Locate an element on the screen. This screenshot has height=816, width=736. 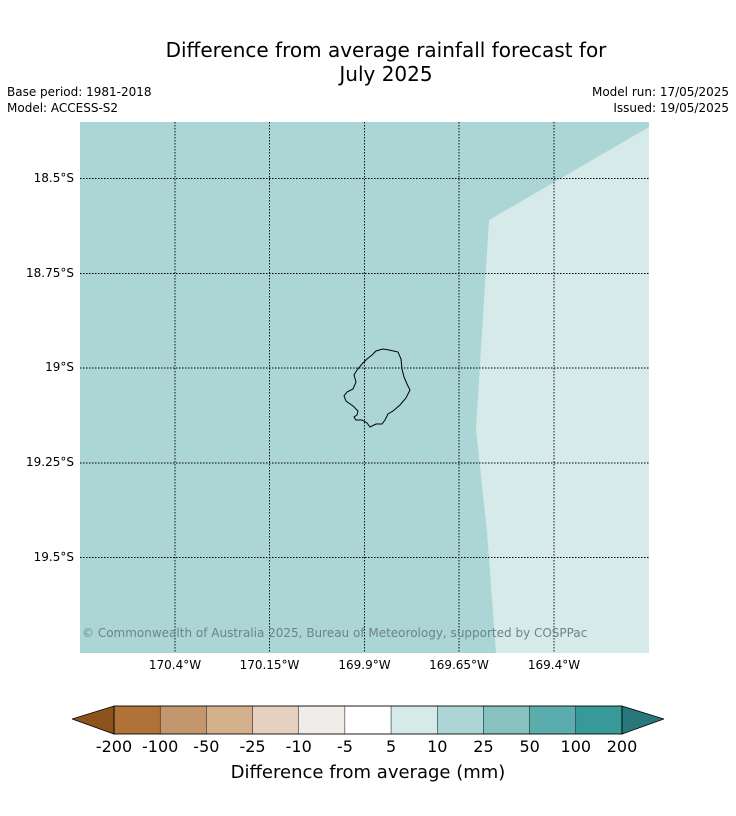
latitude-label: 19.25°S is located at coordinates (50, 462).